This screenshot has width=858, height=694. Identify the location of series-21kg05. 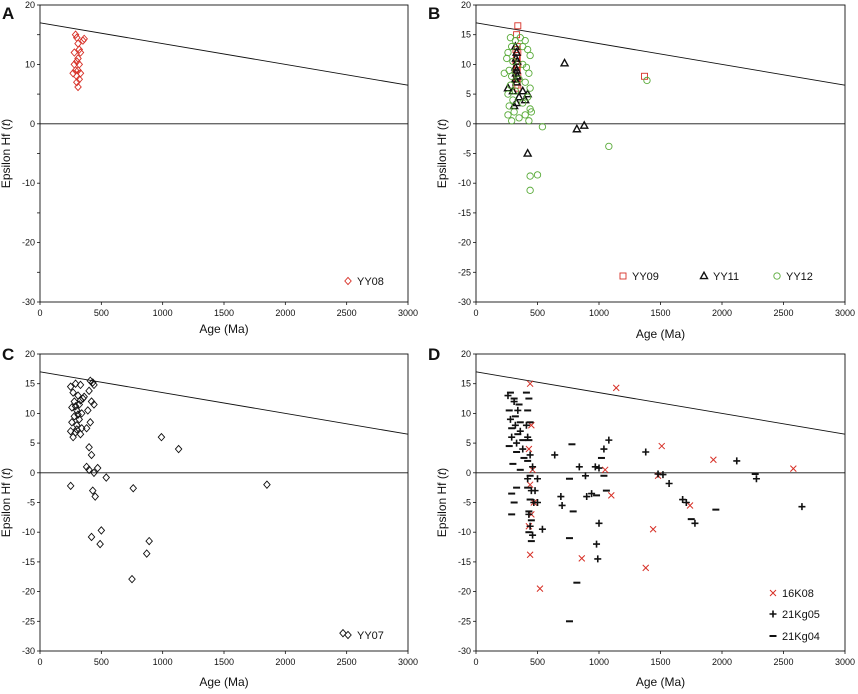
(655, 477).